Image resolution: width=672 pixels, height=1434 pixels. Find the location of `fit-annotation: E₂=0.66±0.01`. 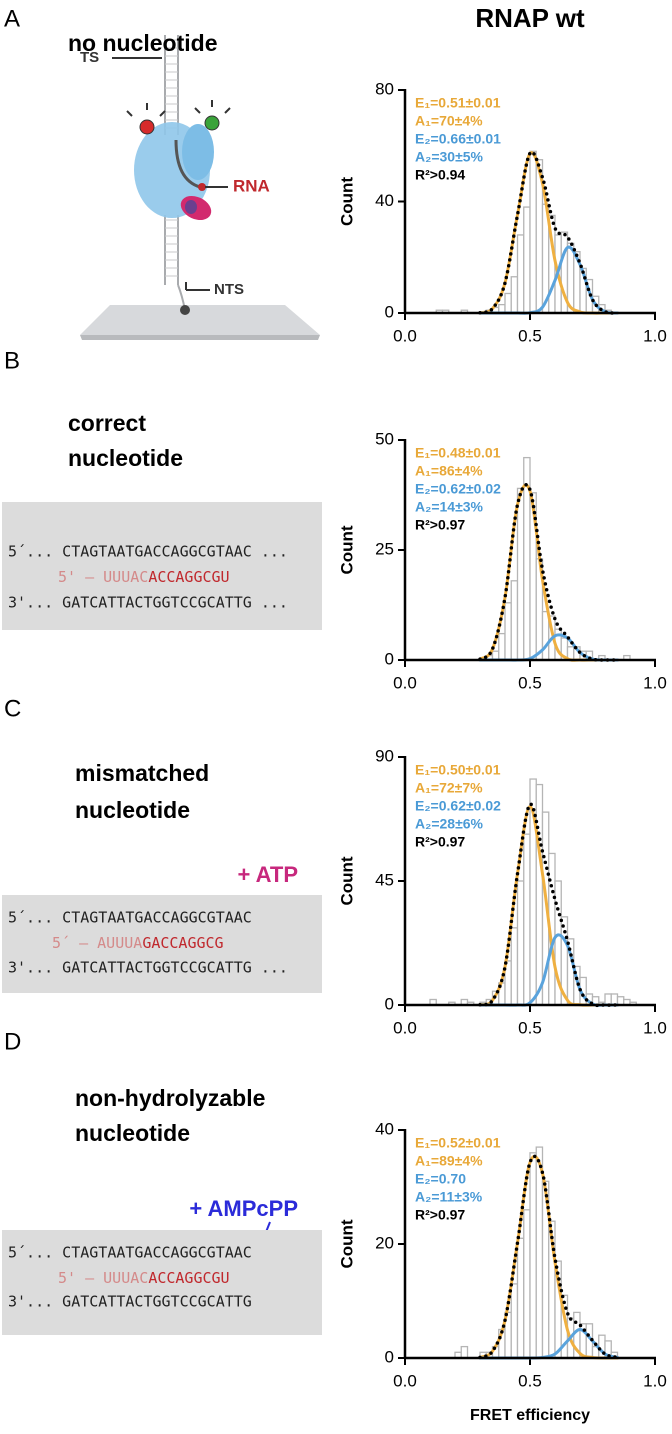

fit-annotation: E₂=0.66±0.01 is located at coordinates (458, 139).